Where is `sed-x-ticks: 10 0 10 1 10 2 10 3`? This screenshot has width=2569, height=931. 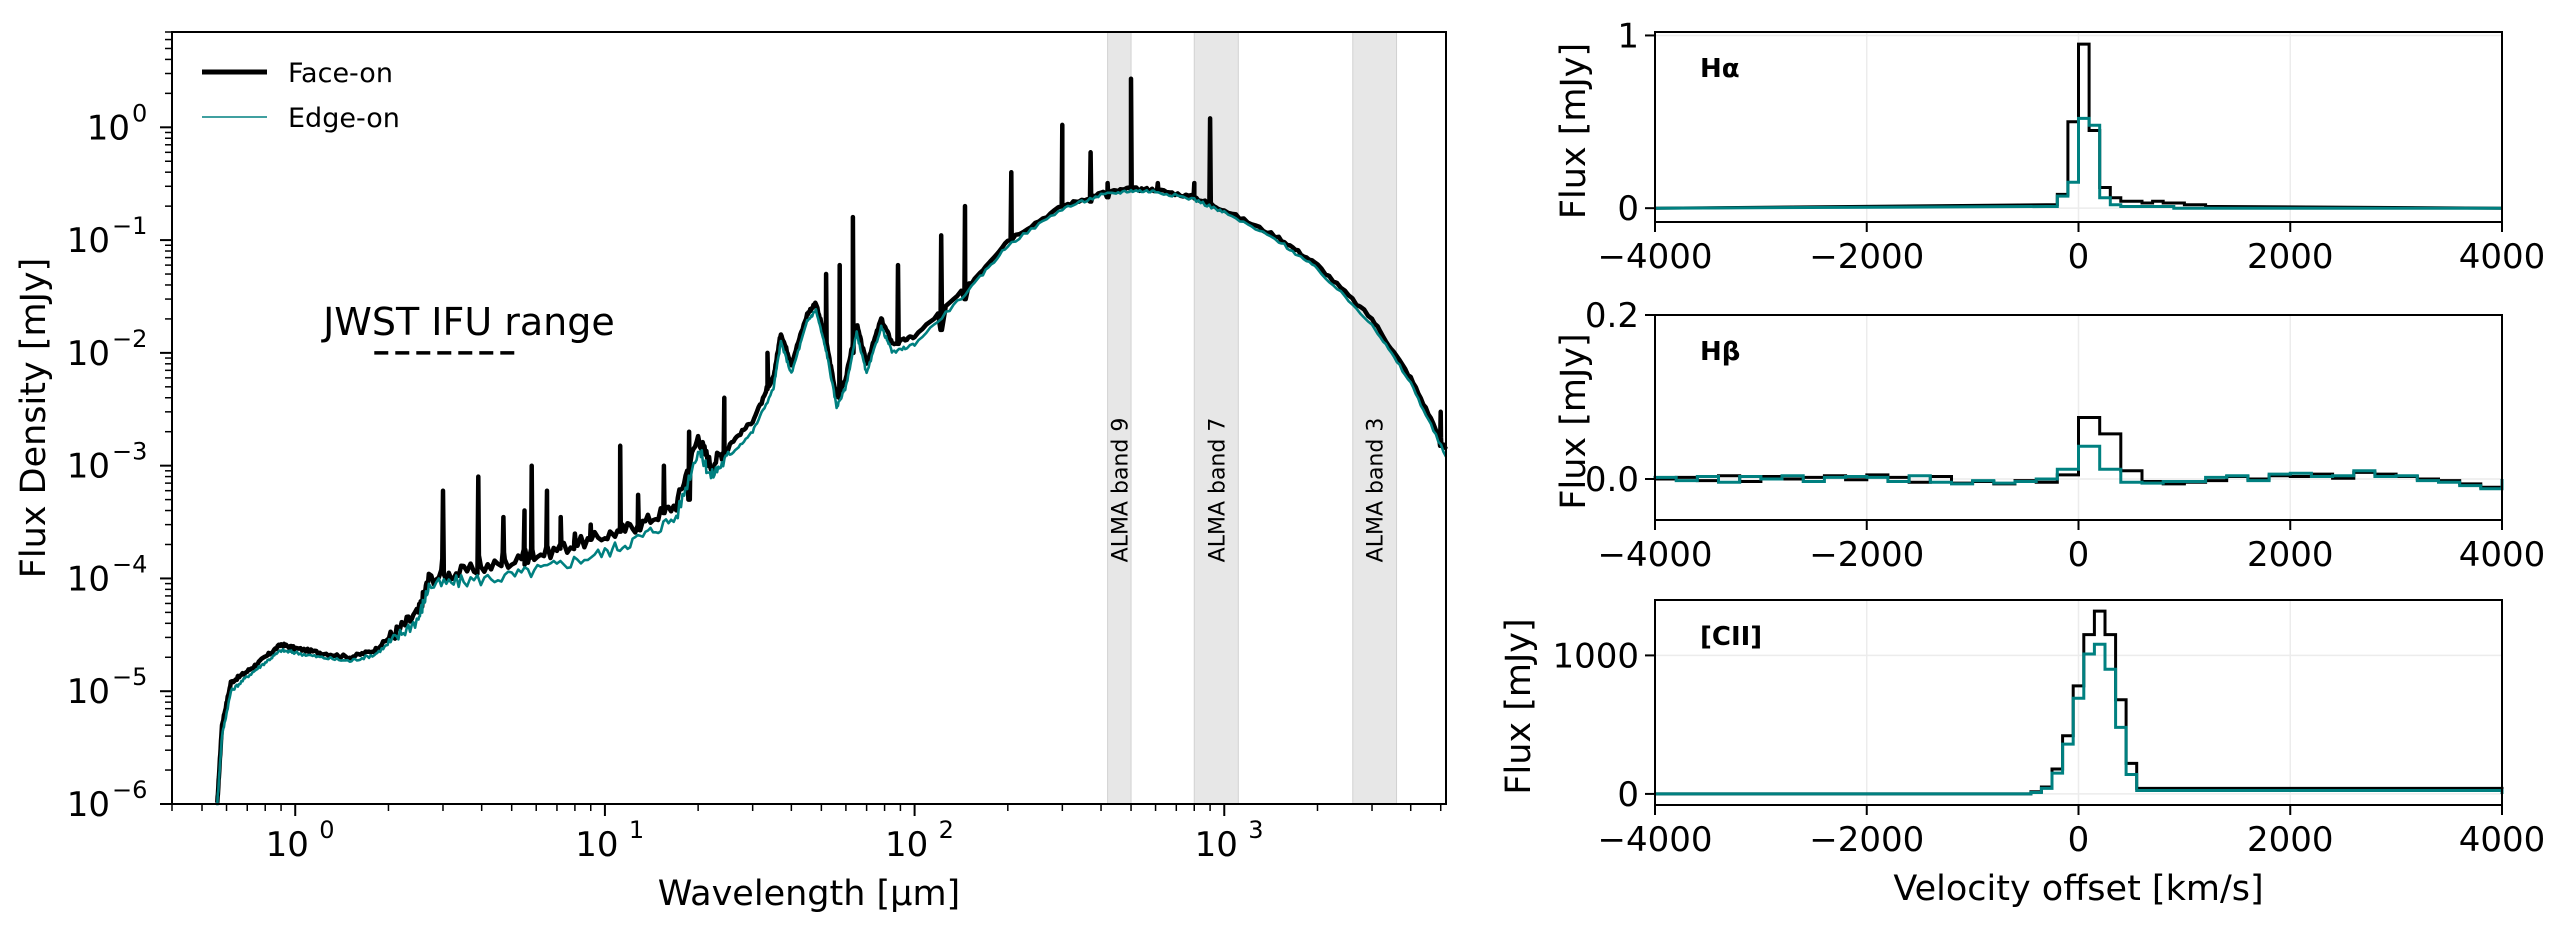 sed-x-ticks: 10 0 10 1 10 2 10 3 is located at coordinates (806, 834).